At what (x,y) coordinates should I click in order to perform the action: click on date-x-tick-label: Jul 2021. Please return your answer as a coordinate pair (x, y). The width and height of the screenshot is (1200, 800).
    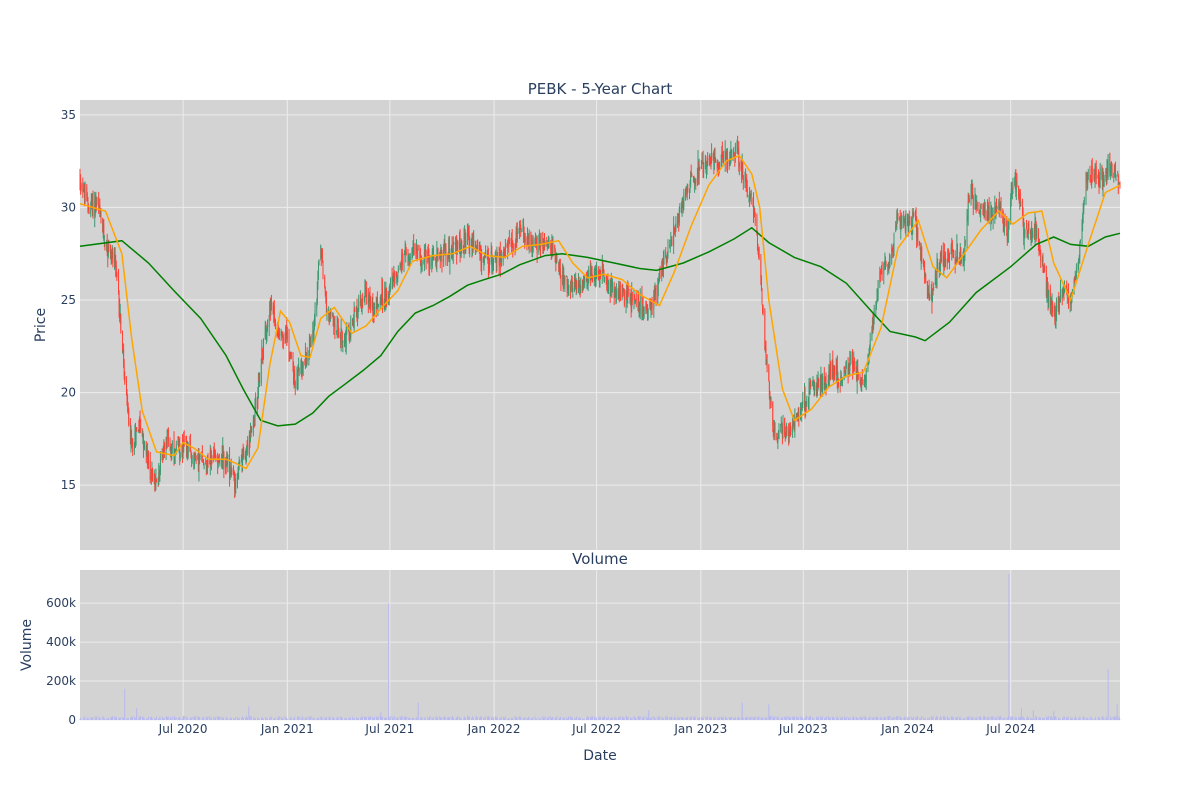
    Looking at the image, I should click on (389, 729).